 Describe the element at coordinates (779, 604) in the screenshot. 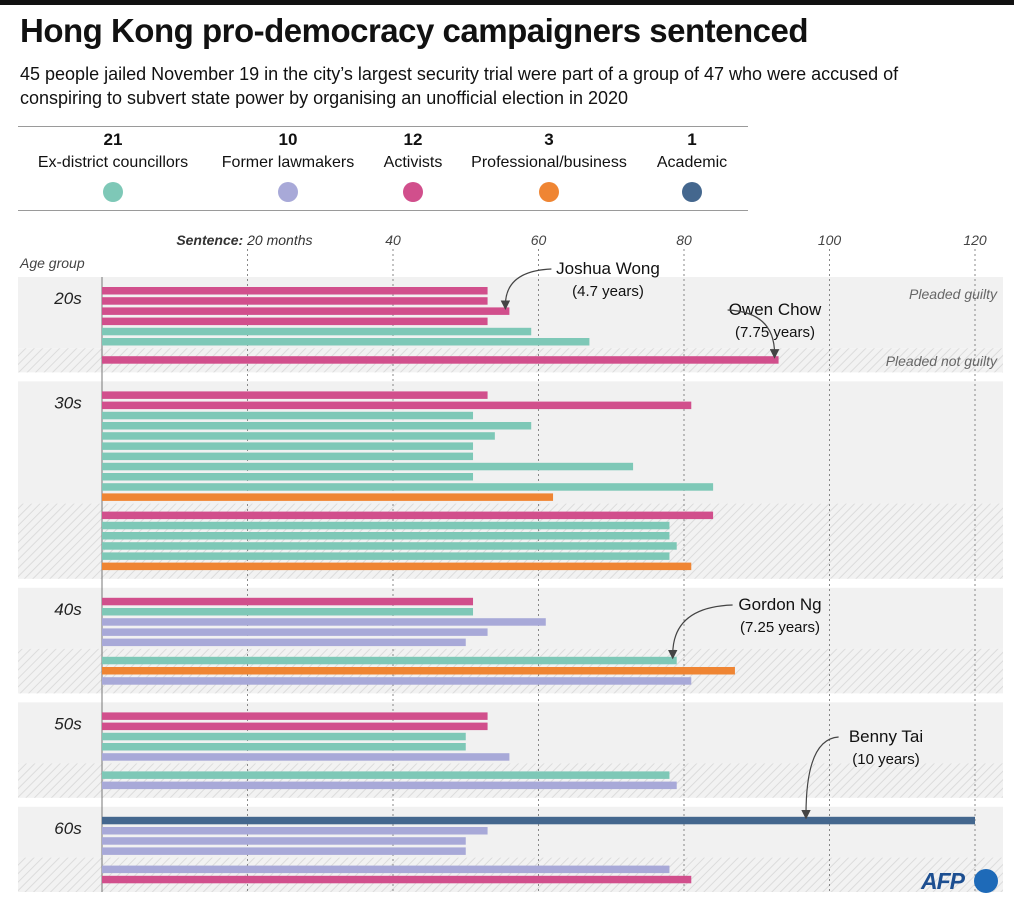

I see `annotation-name: Gordon Ng` at that location.